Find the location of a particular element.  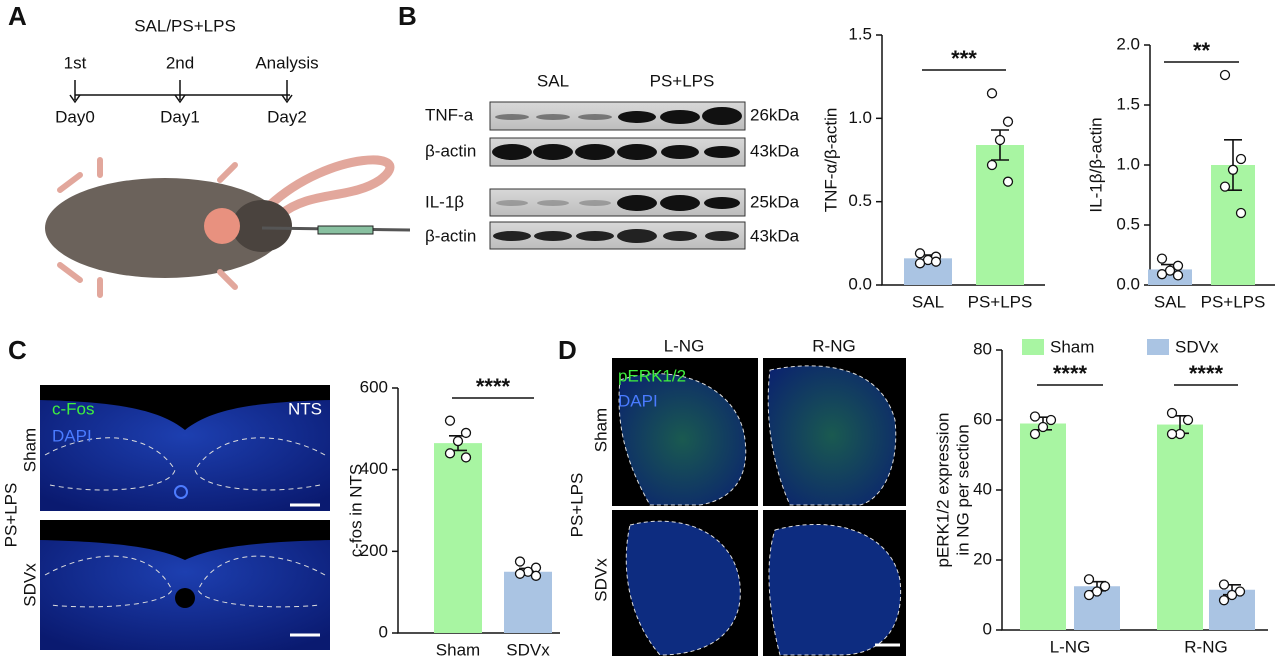

y-axis-label: in NG per section is located at coordinates (962, 489).